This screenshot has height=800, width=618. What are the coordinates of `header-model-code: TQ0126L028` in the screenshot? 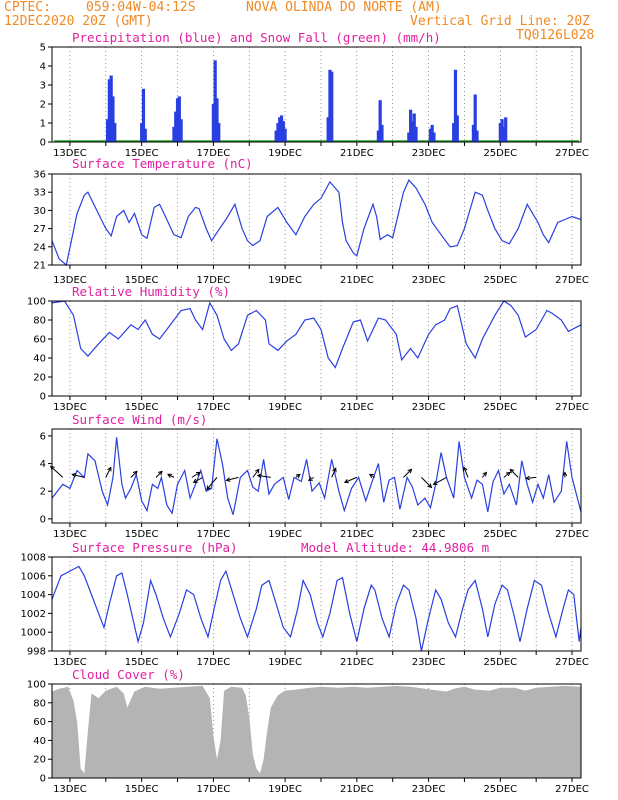 It's located at (555, 35).